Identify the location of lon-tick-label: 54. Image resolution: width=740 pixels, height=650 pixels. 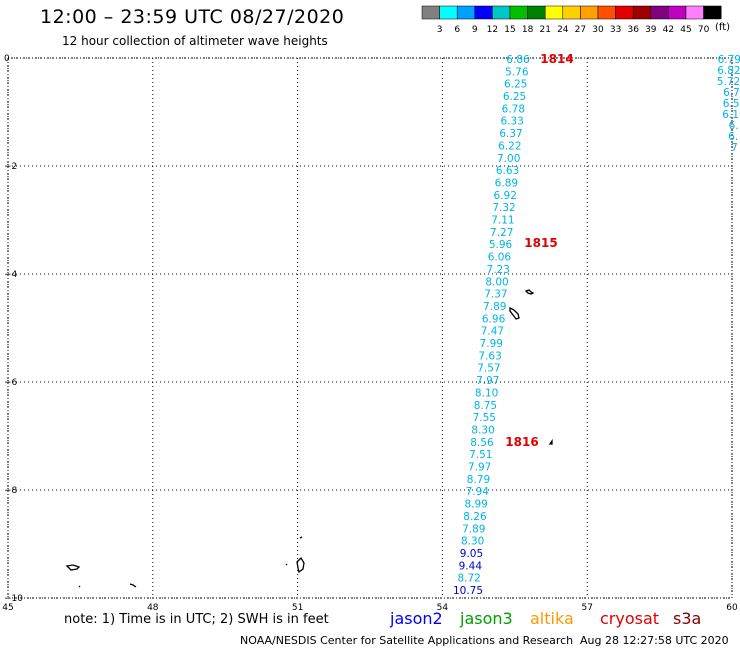
(443, 607).